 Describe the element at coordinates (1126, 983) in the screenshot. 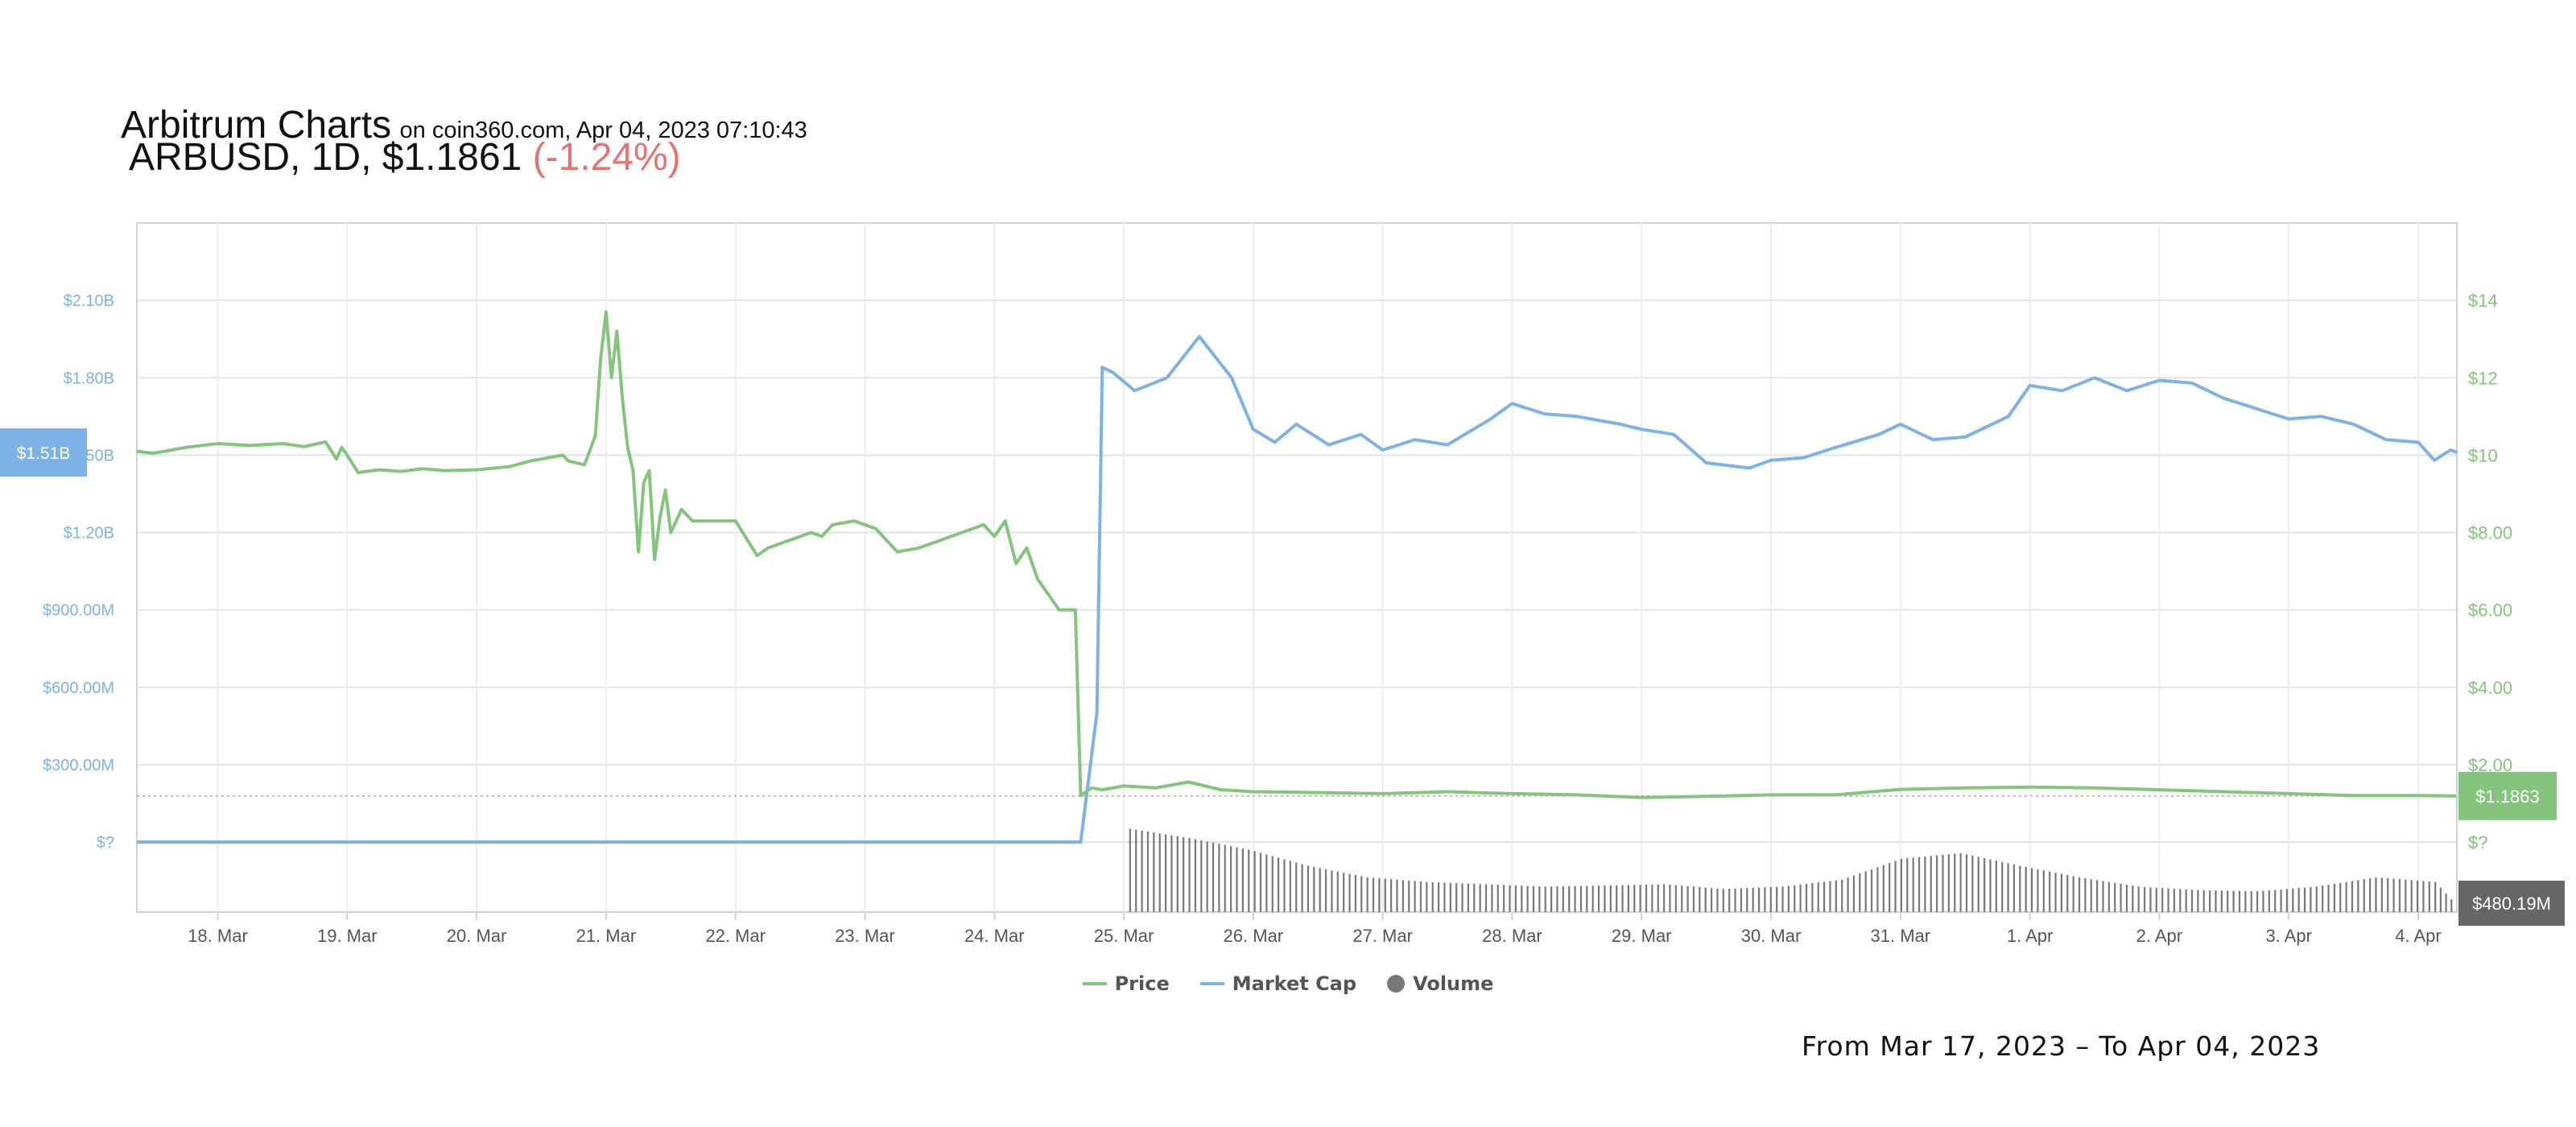

I see `legend-item-price: Price` at that location.